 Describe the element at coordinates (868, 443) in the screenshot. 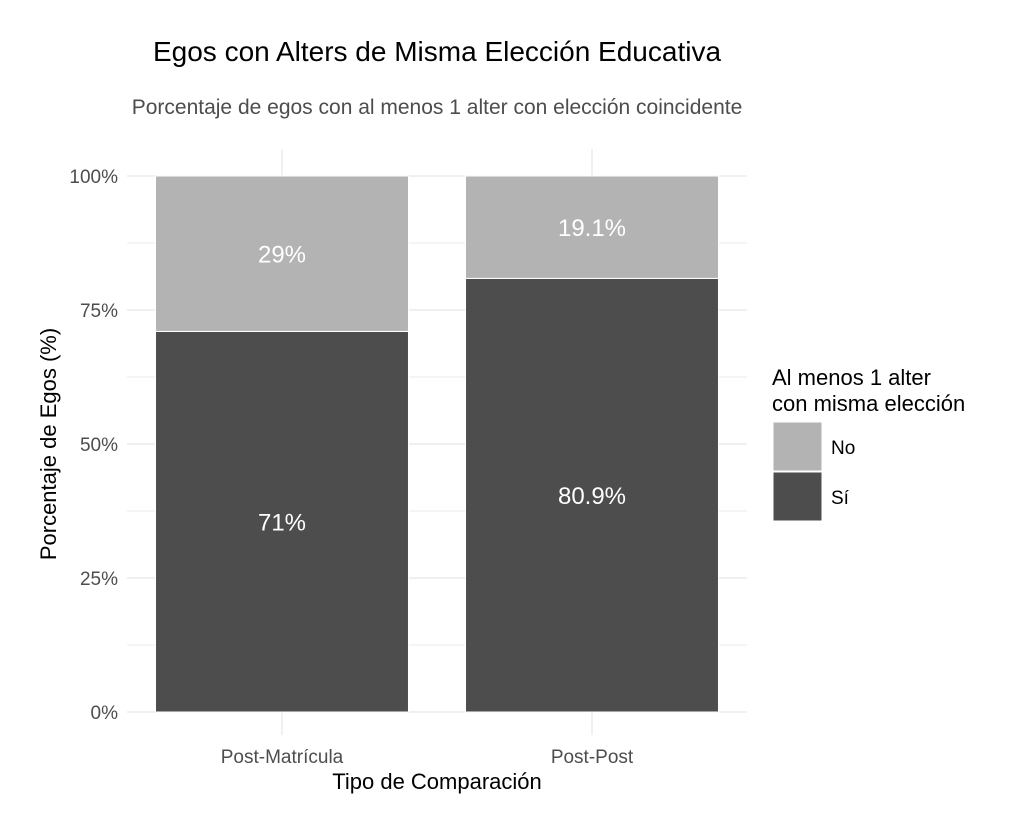

I see `legend: Al menos 1 alter con misma elección No Sí` at that location.